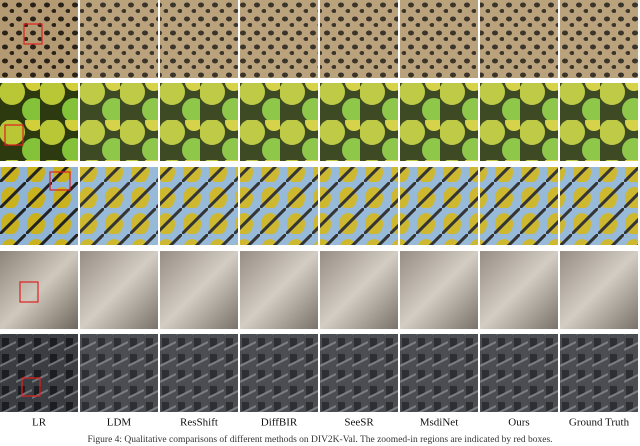  I want to click on column-label: SeeSR, so click(359, 423).